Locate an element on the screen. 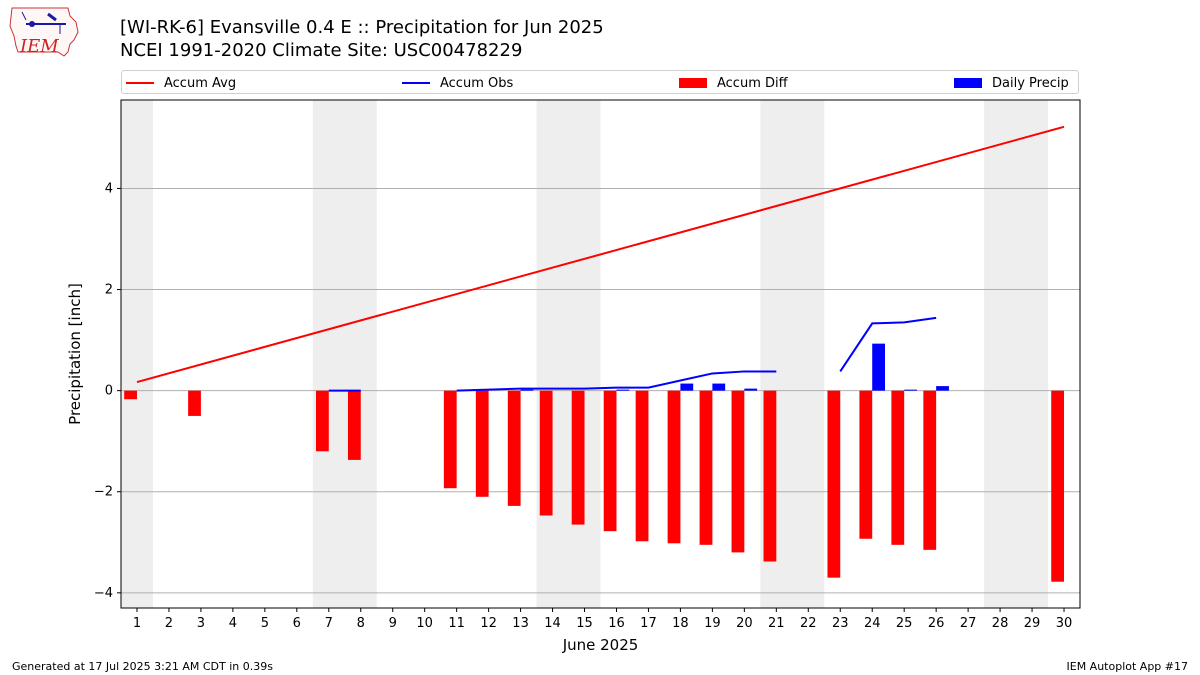  x-tick-label-24: 25 is located at coordinates (904, 623).